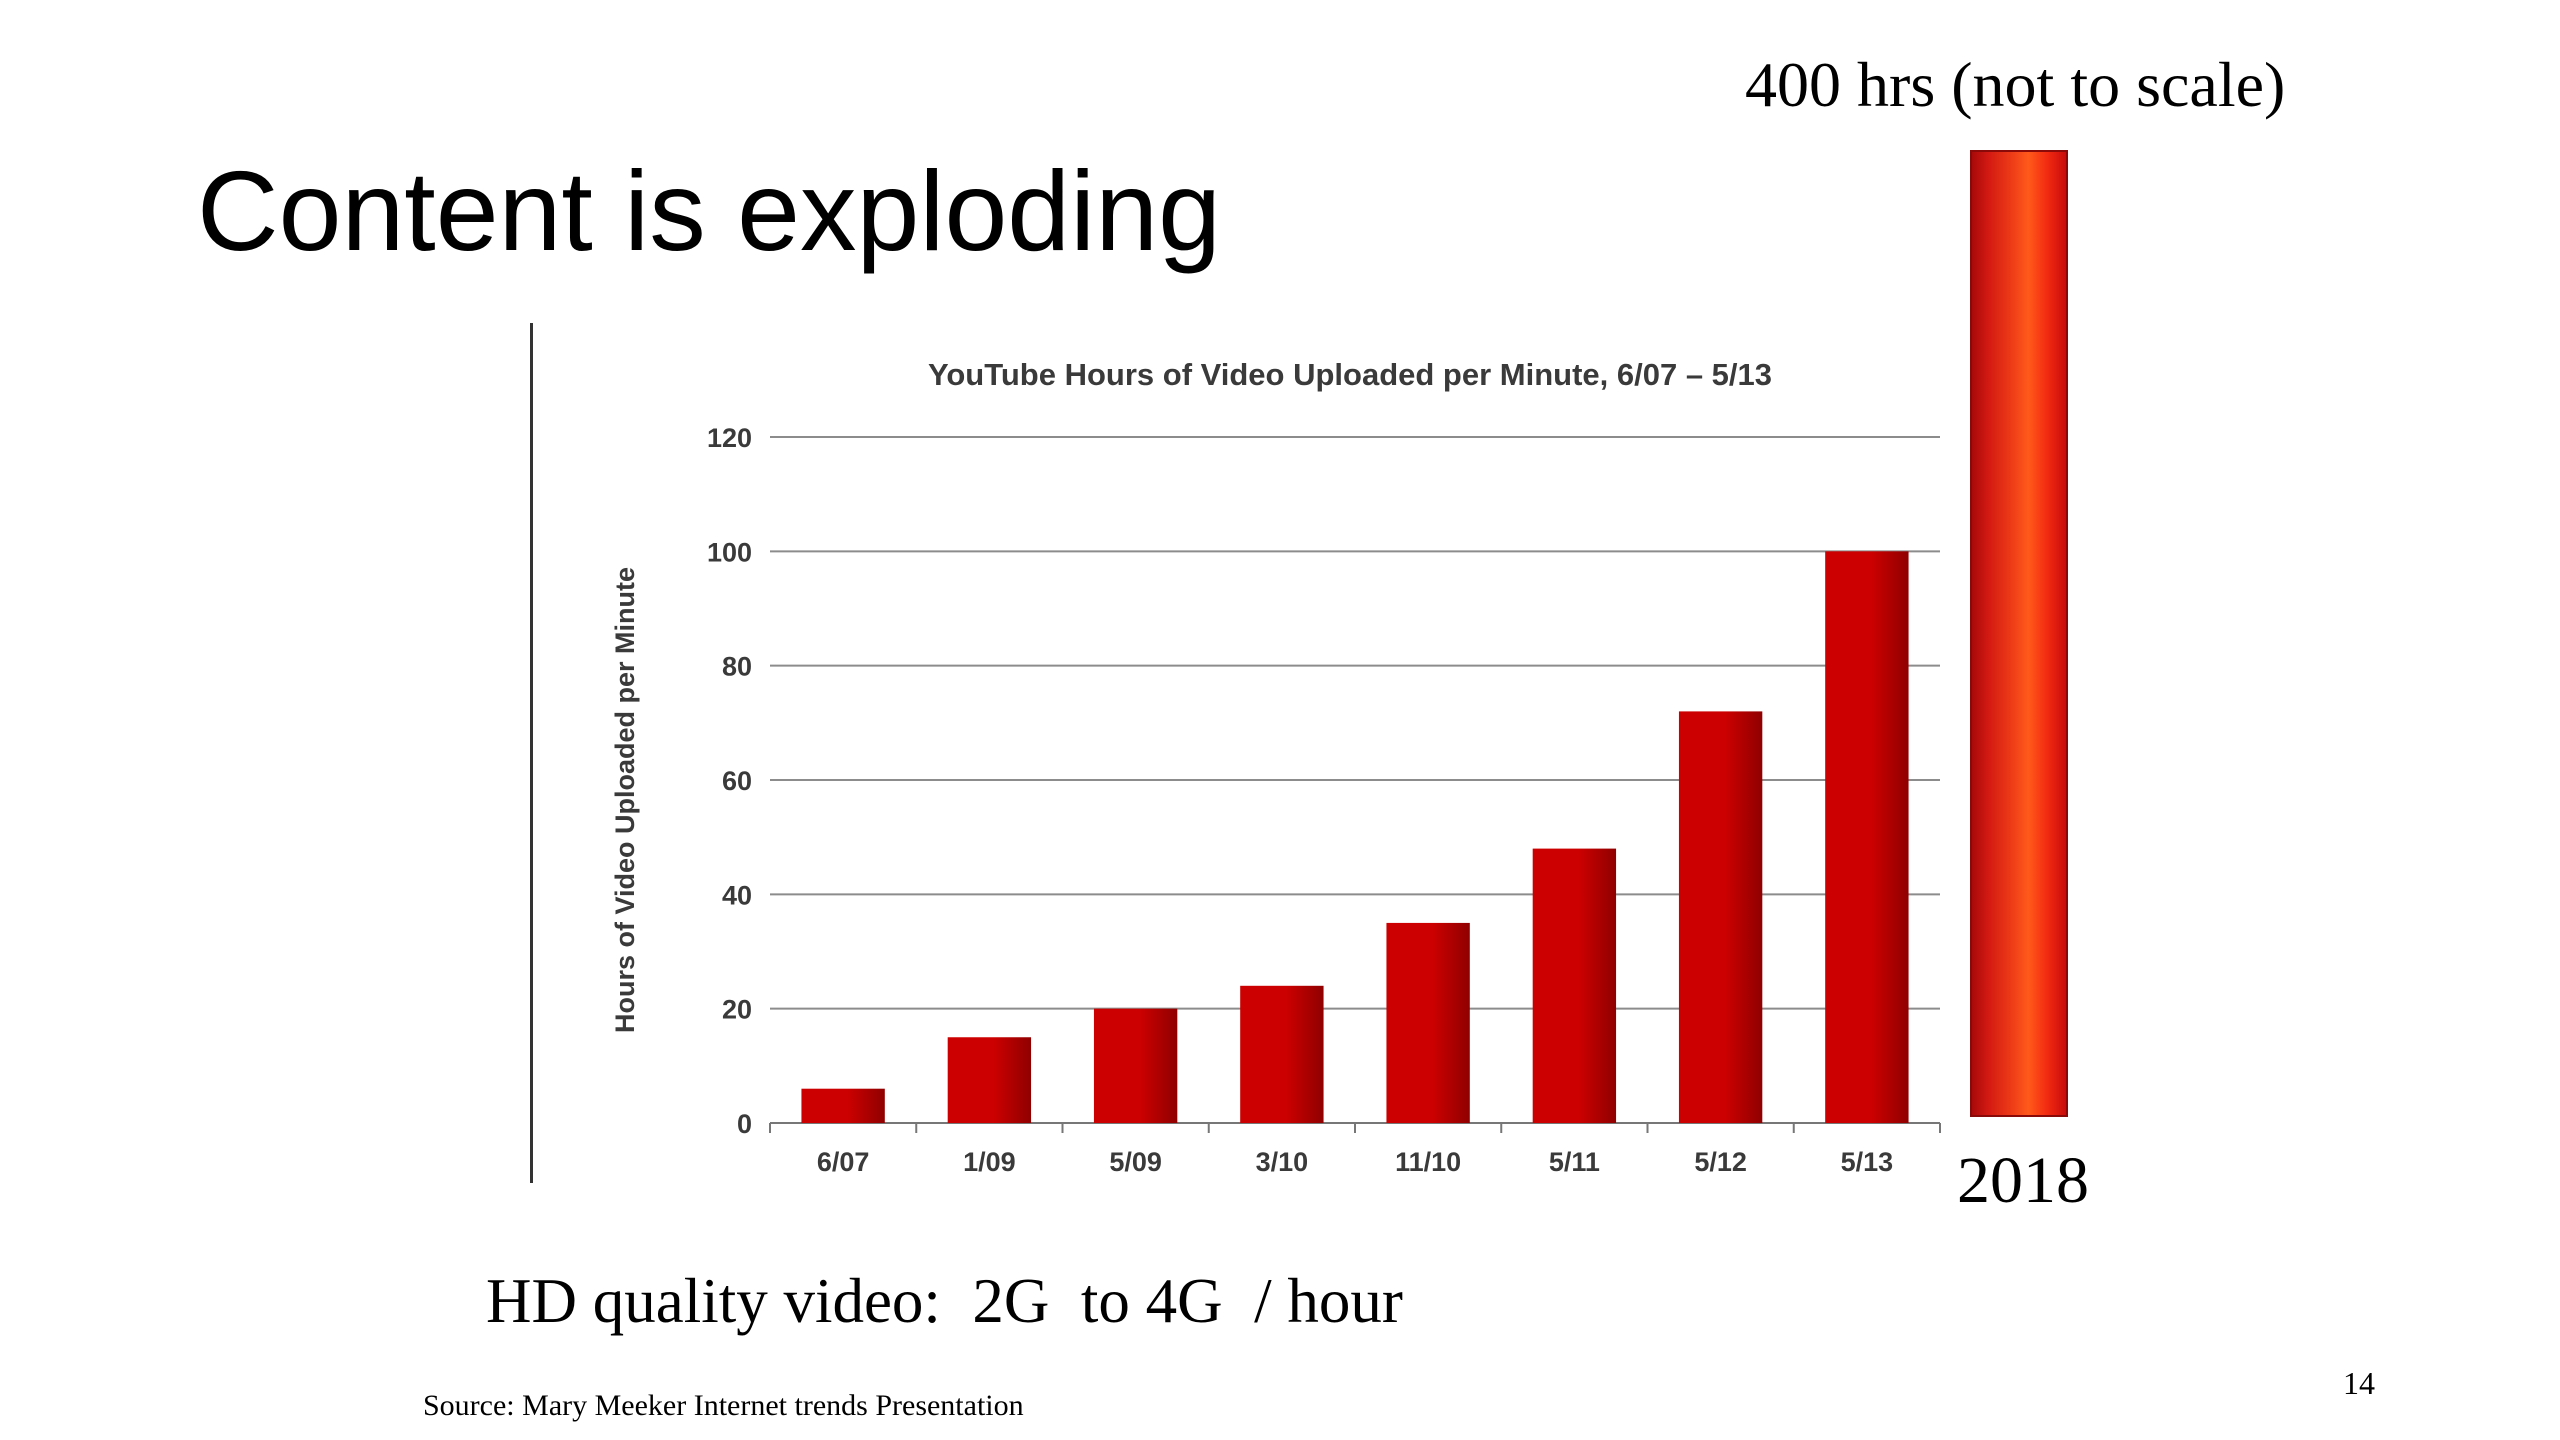 The height and width of the screenshot is (1440, 2560). What do you see at coordinates (709, 211) in the screenshot?
I see `slide-title: Content is exploding` at bounding box center [709, 211].